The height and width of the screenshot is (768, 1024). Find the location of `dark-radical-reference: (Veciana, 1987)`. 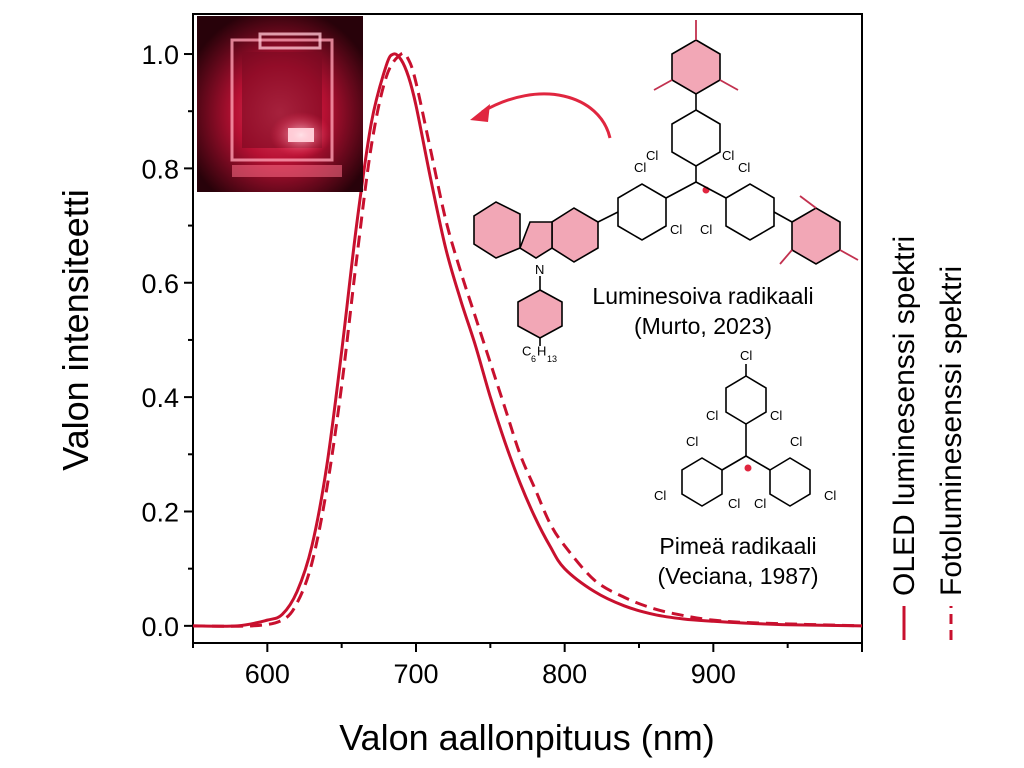

dark-radical-reference: (Veciana, 1987) is located at coordinates (737, 576).